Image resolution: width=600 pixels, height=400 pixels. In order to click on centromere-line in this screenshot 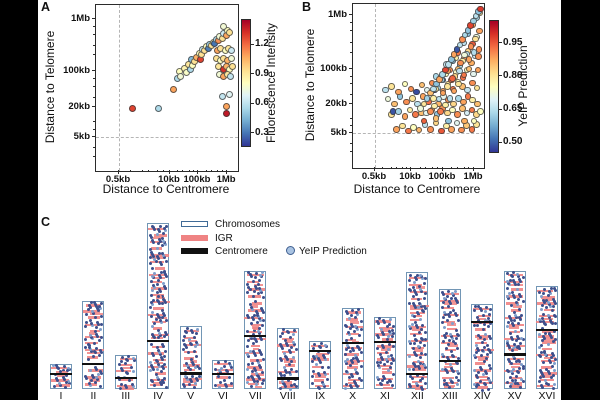, I will do `click(449, 360)`.